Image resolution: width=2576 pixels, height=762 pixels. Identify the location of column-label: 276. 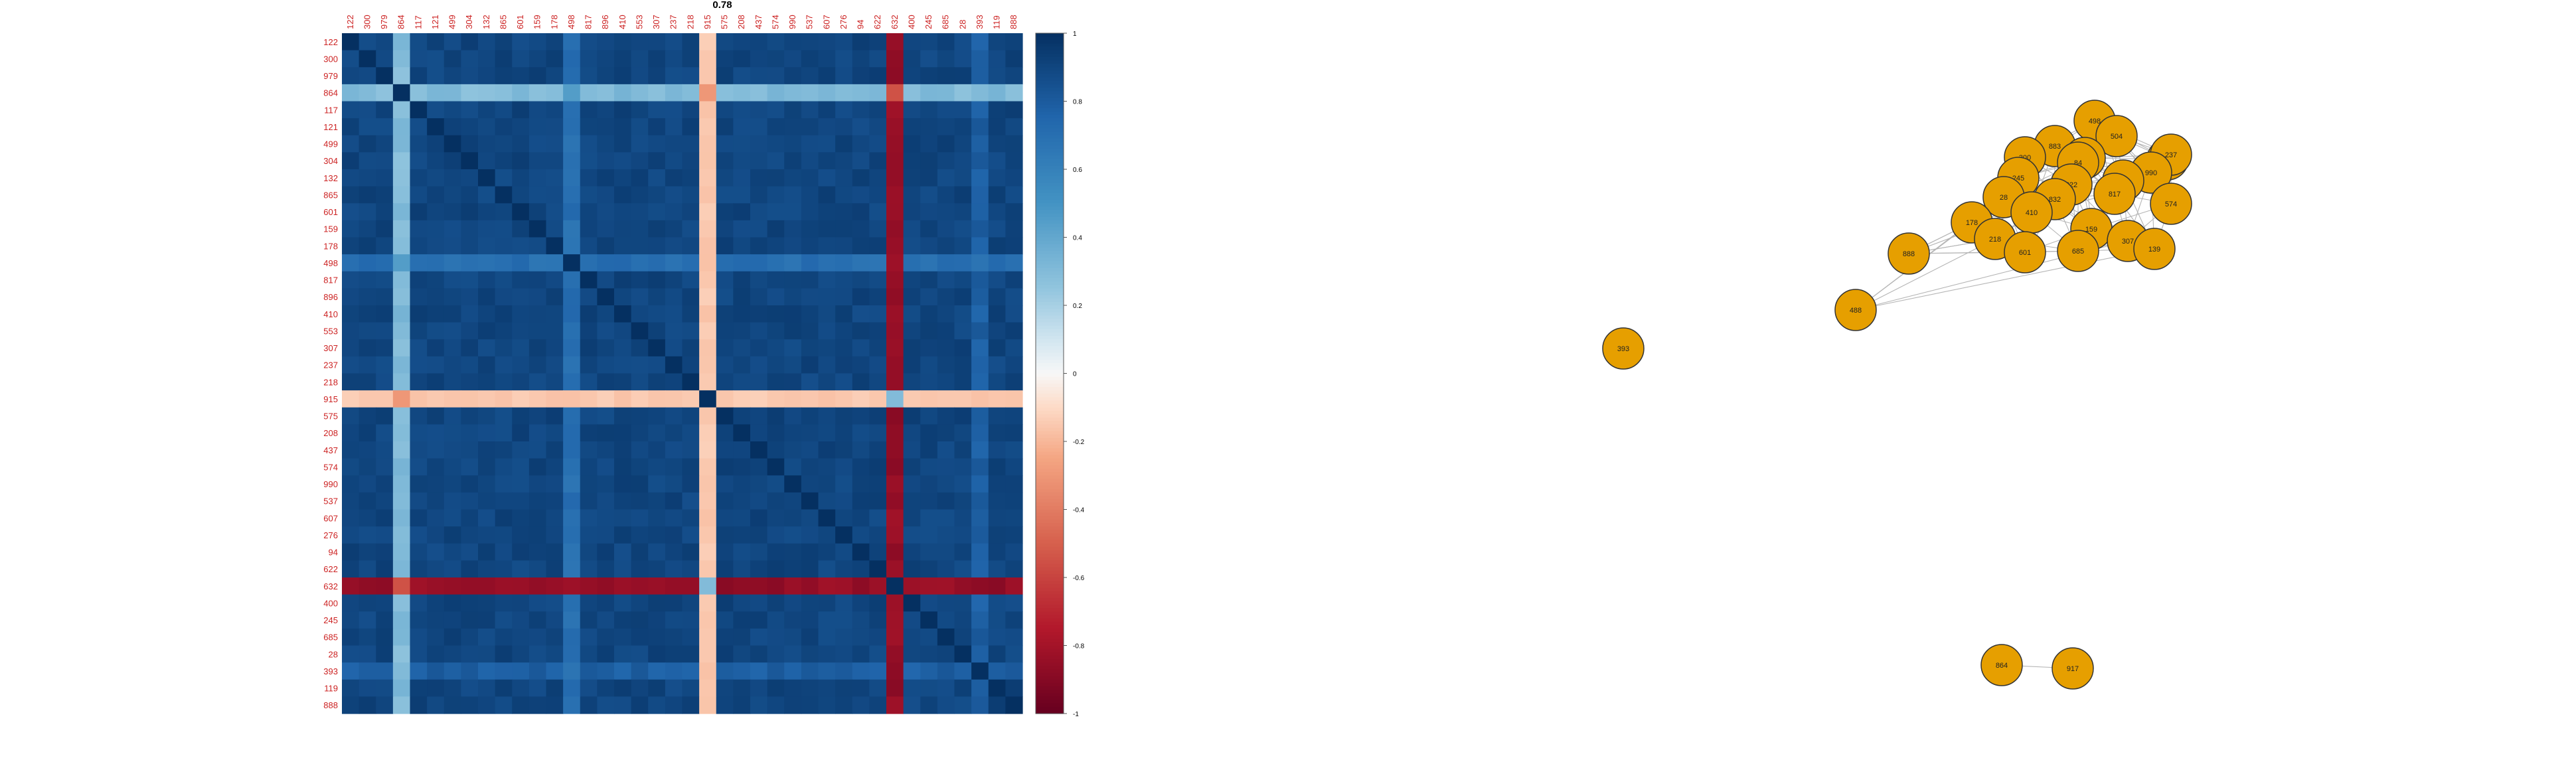
(843, 22).